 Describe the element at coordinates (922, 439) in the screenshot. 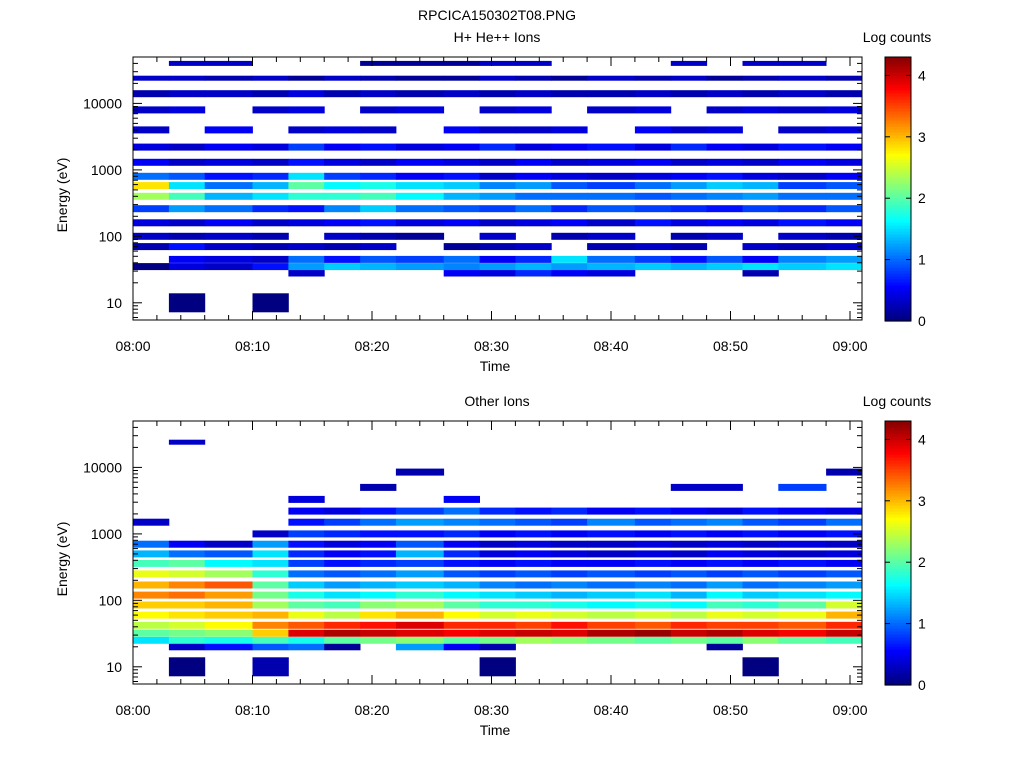

I see `panel-2-colorbar-tick-label: 4` at that location.